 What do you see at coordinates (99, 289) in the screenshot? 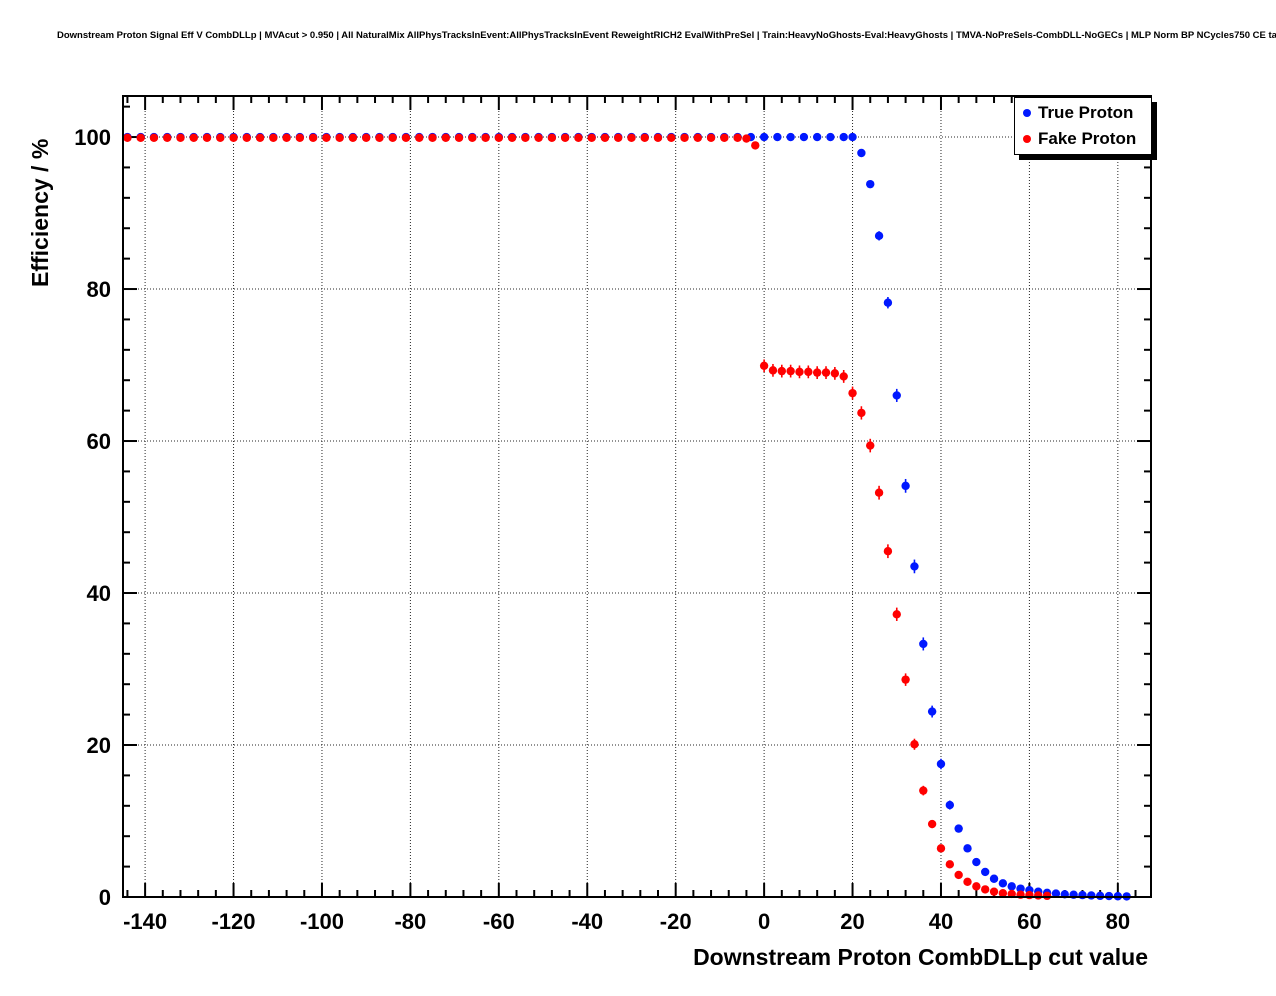
I see `y-tick-label: 80` at bounding box center [99, 289].